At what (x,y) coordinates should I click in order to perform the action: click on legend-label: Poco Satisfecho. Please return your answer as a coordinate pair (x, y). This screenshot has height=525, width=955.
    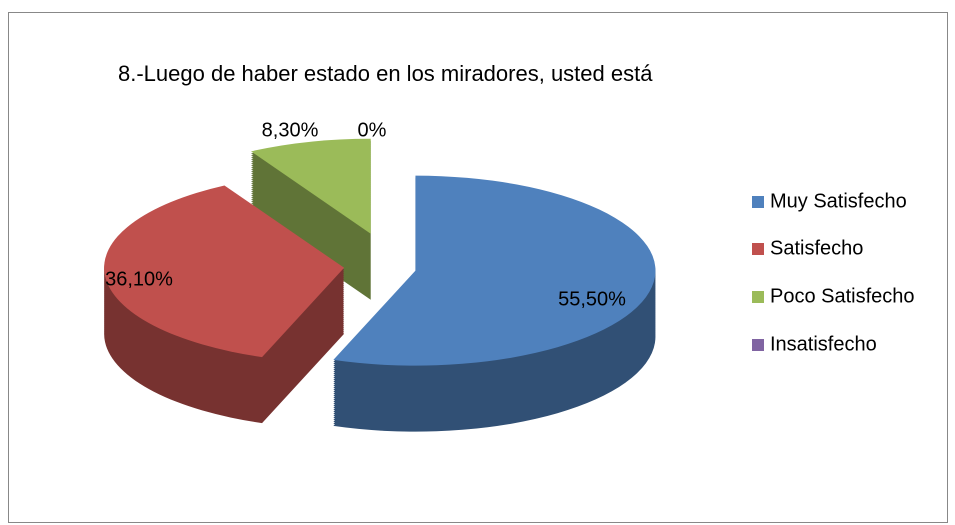
    Looking at the image, I should click on (842, 296).